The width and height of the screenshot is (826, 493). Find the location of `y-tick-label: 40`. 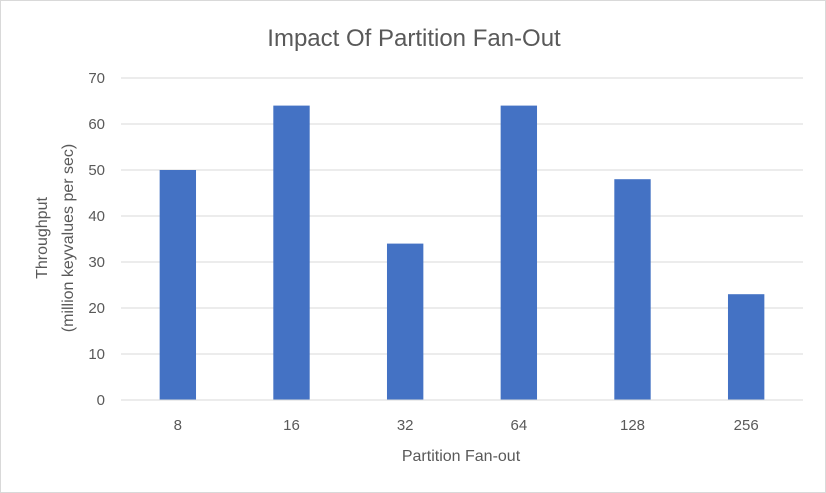

y-tick-label: 40 is located at coordinates (96, 216).